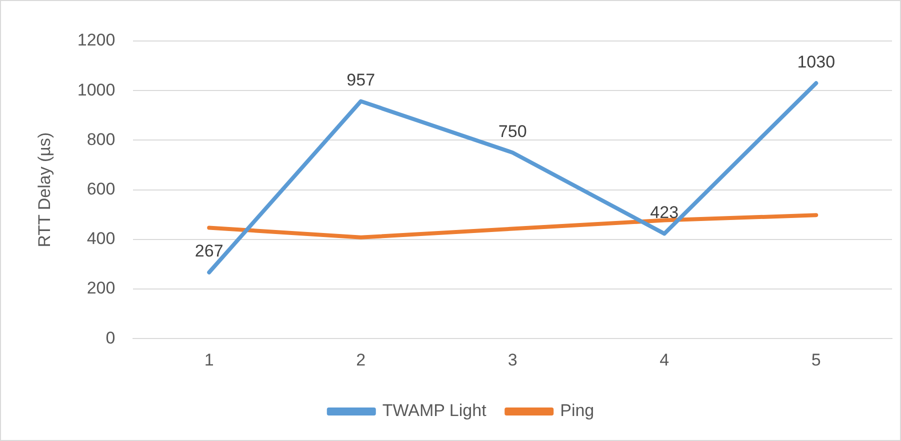 Image resolution: width=901 pixels, height=441 pixels. I want to click on x-tick-label: 1, so click(209, 360).